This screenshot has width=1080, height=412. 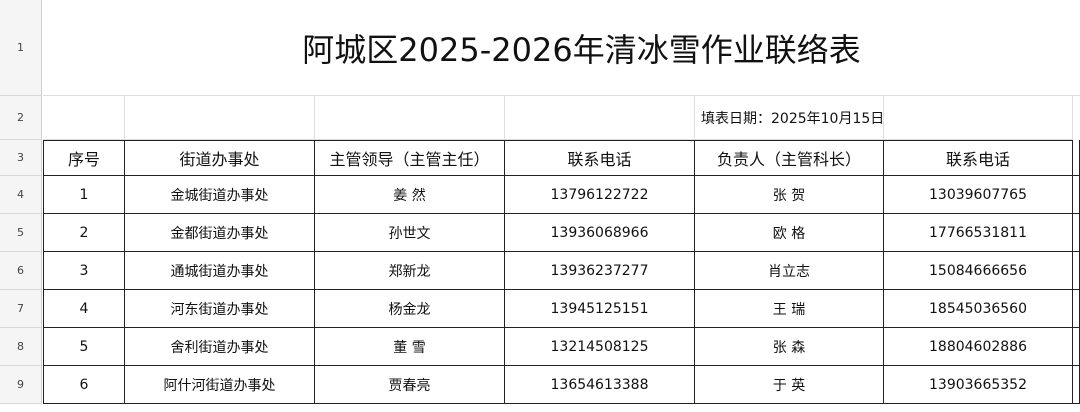 I want to click on table-cell: 于 英, so click(x=789, y=385).